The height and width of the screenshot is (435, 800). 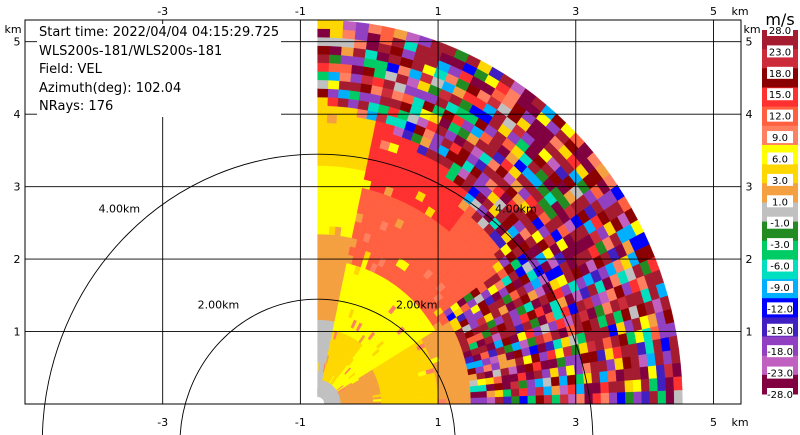 What do you see at coordinates (780, 331) in the screenshot?
I see `colorbar-tick-label: -15.0` at bounding box center [780, 331].